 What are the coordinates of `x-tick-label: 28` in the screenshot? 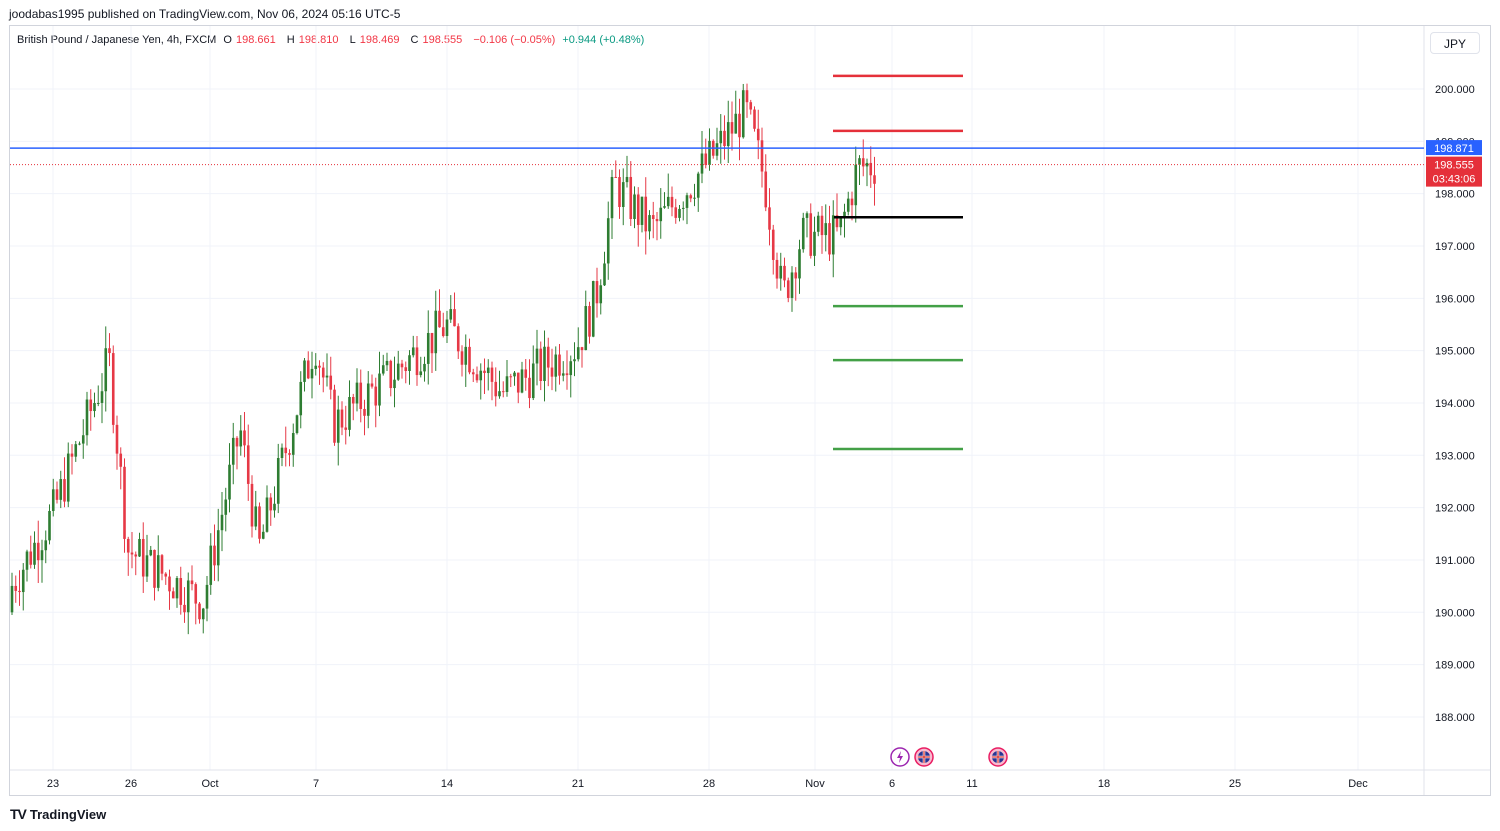 It's located at (709, 784).